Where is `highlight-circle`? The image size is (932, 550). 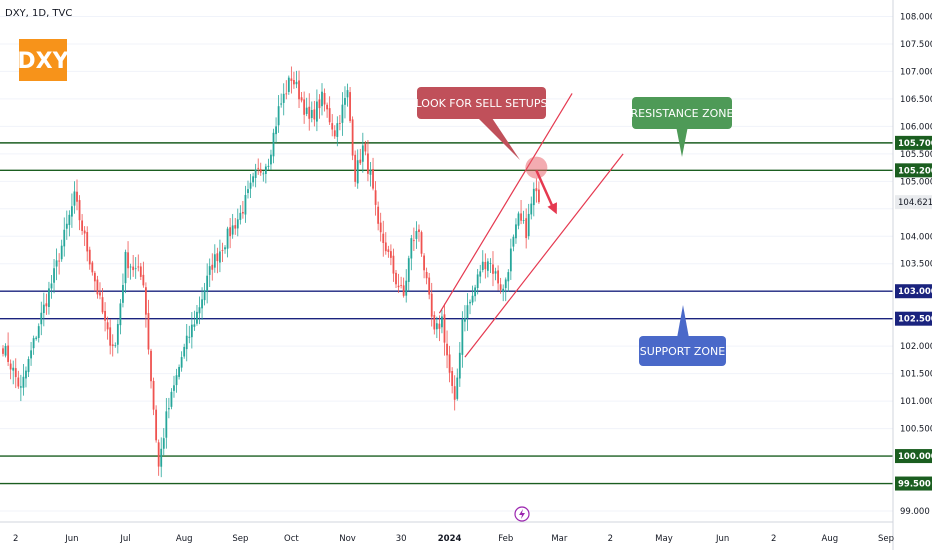
highlight-circle is located at coordinates (536, 167).